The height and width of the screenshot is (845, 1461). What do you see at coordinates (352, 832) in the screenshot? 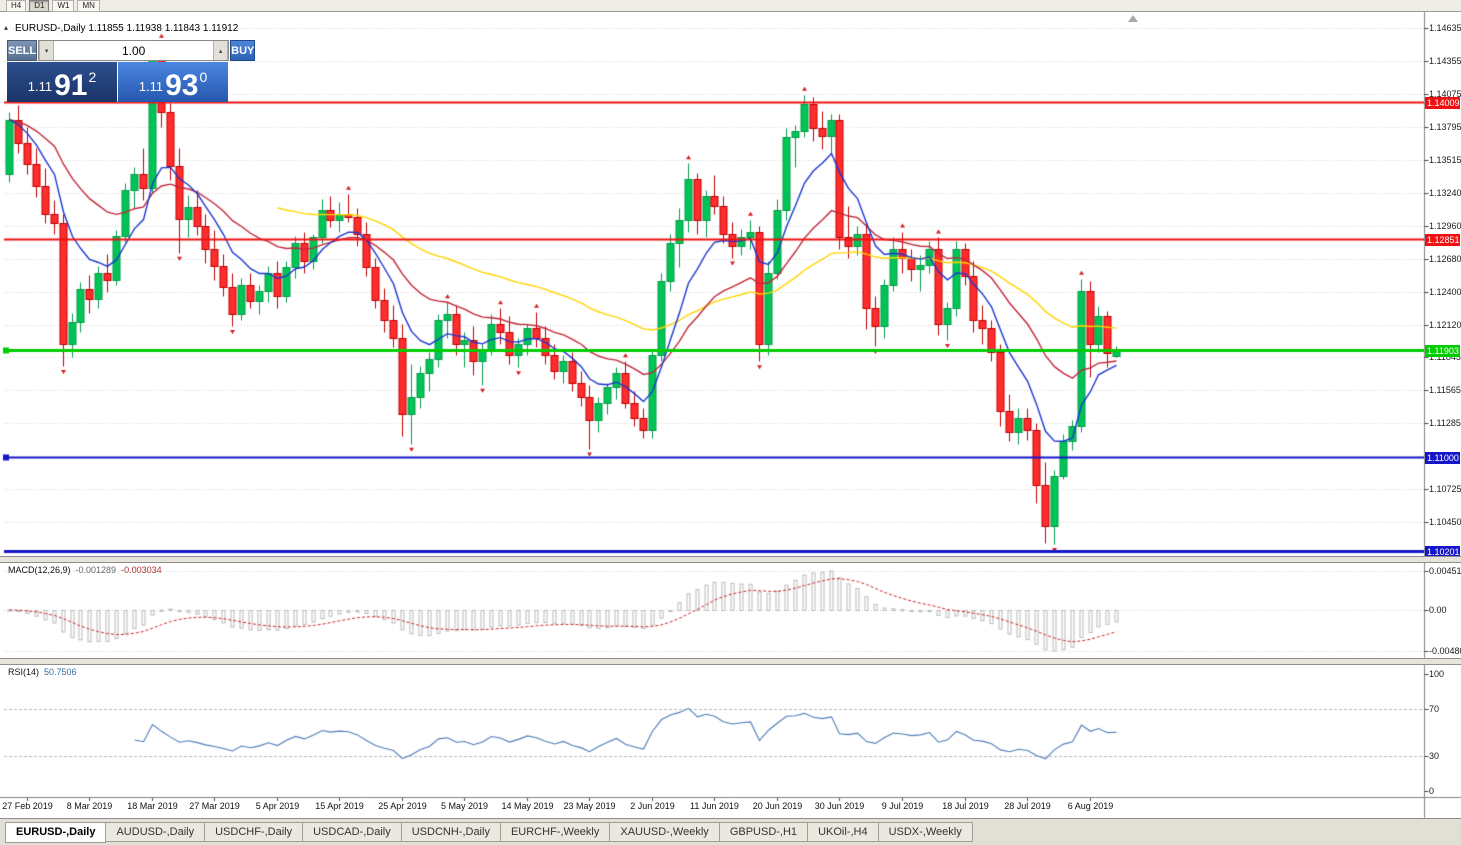
I see `chart-tab-usdcad-daily: USDCAD-,Daily` at bounding box center [352, 832].